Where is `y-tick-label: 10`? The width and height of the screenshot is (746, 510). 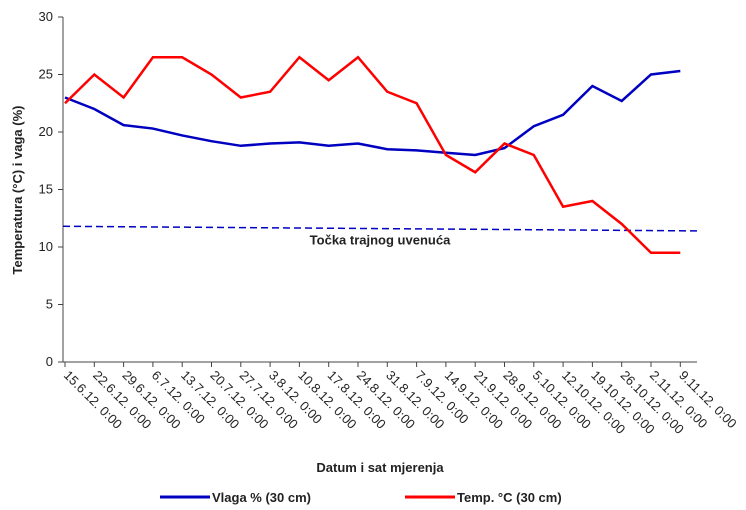
y-tick-label: 10 is located at coordinates (46, 246).